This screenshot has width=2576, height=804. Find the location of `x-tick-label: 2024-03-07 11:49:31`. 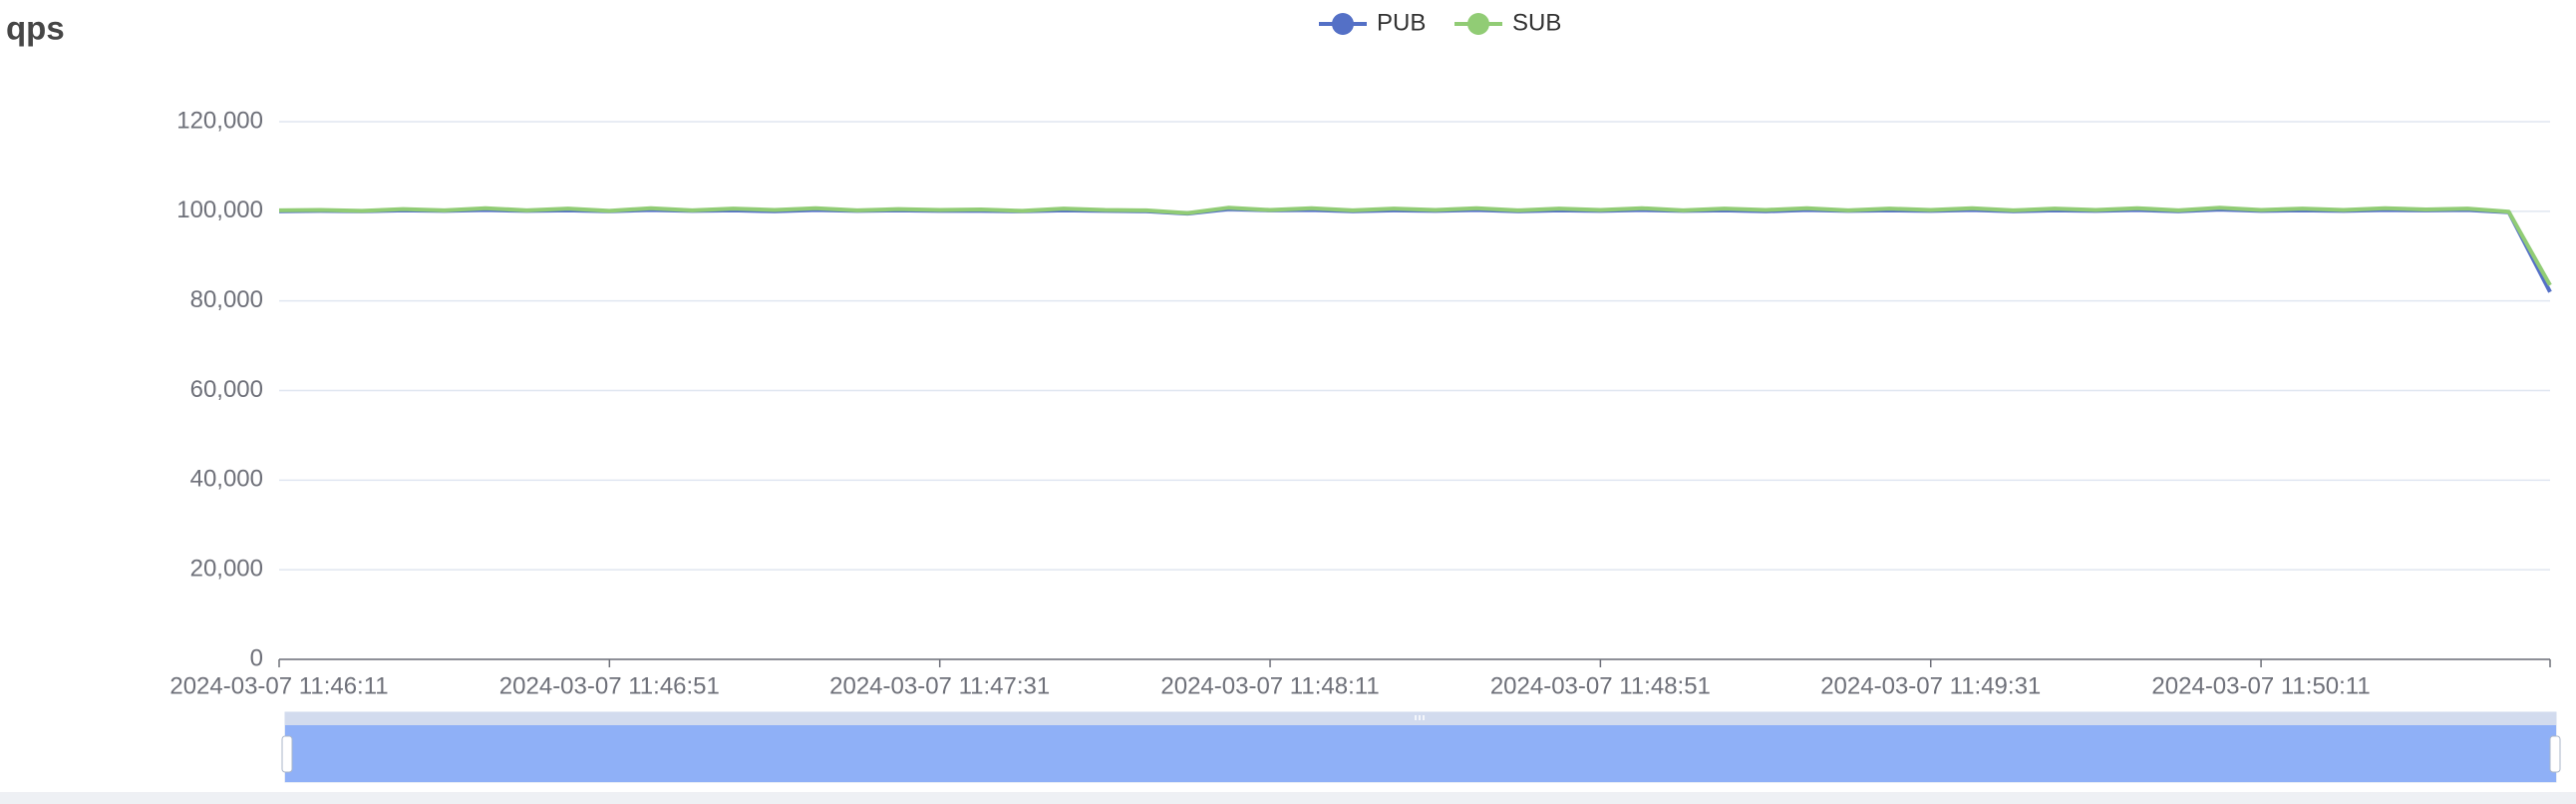

x-tick-label: 2024-03-07 11:49:31 is located at coordinates (1930, 685).